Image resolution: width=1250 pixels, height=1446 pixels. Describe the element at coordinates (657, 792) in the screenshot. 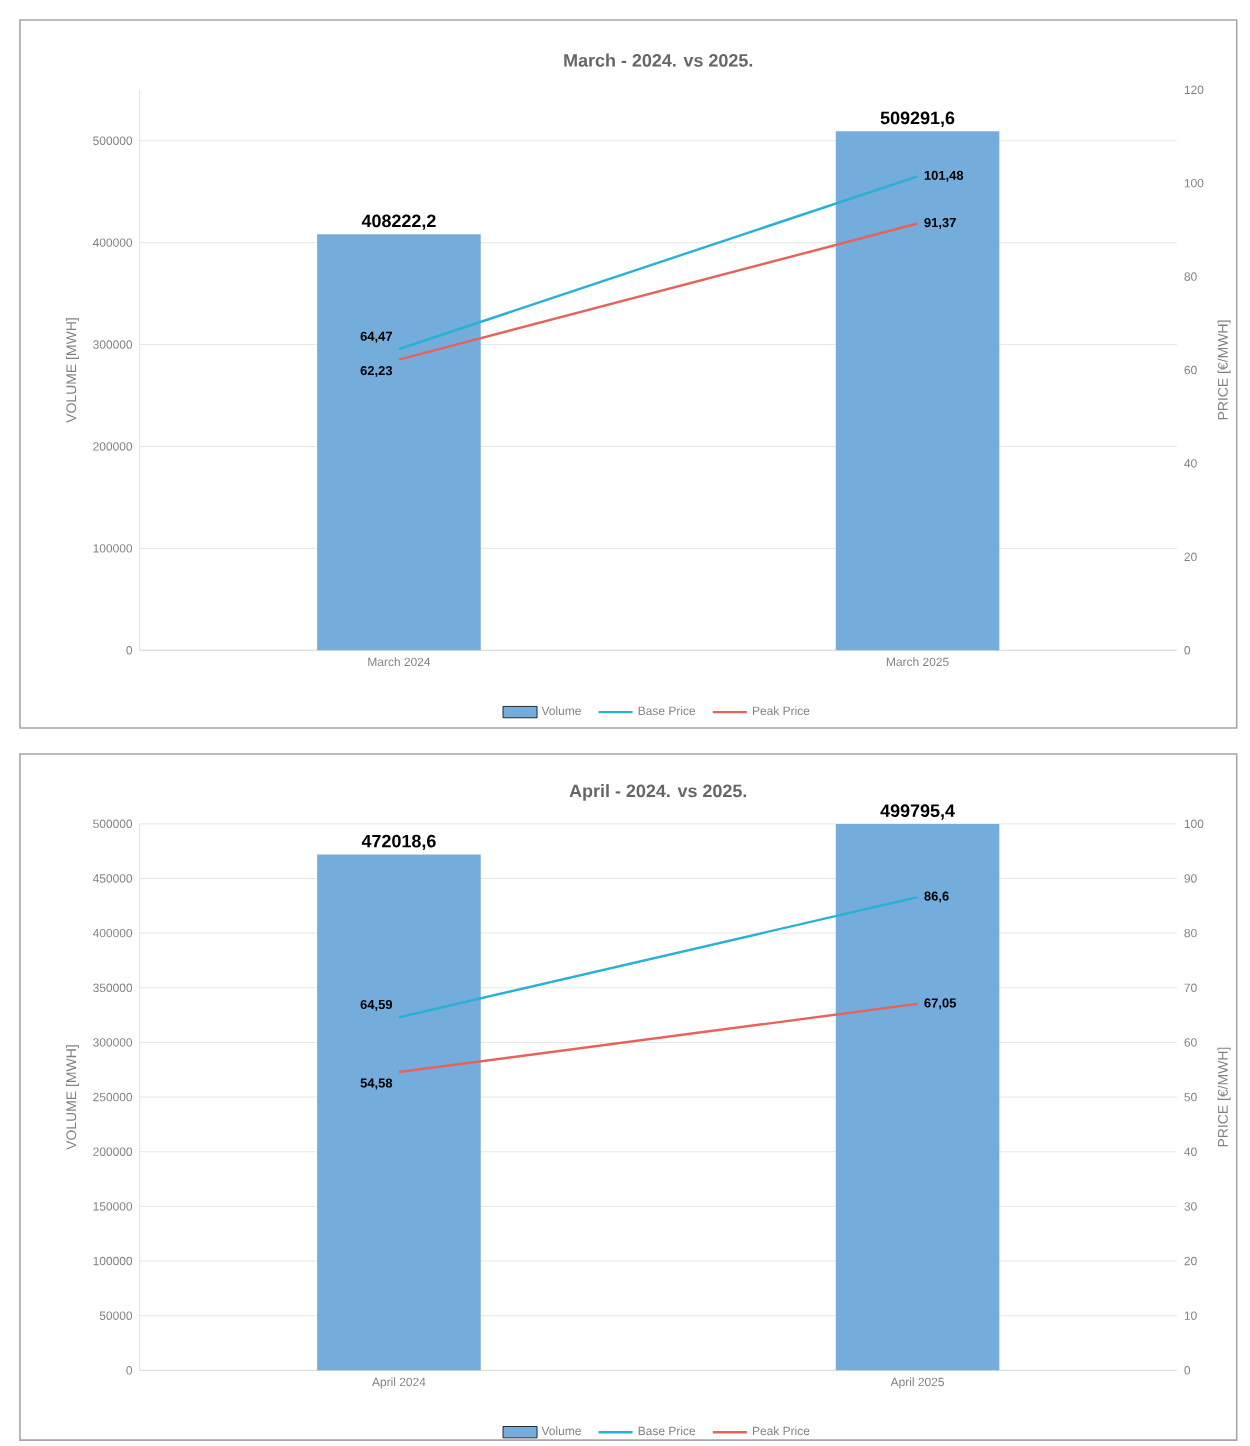

I see `chart-title: April - 2024. vs 2025.` at that location.